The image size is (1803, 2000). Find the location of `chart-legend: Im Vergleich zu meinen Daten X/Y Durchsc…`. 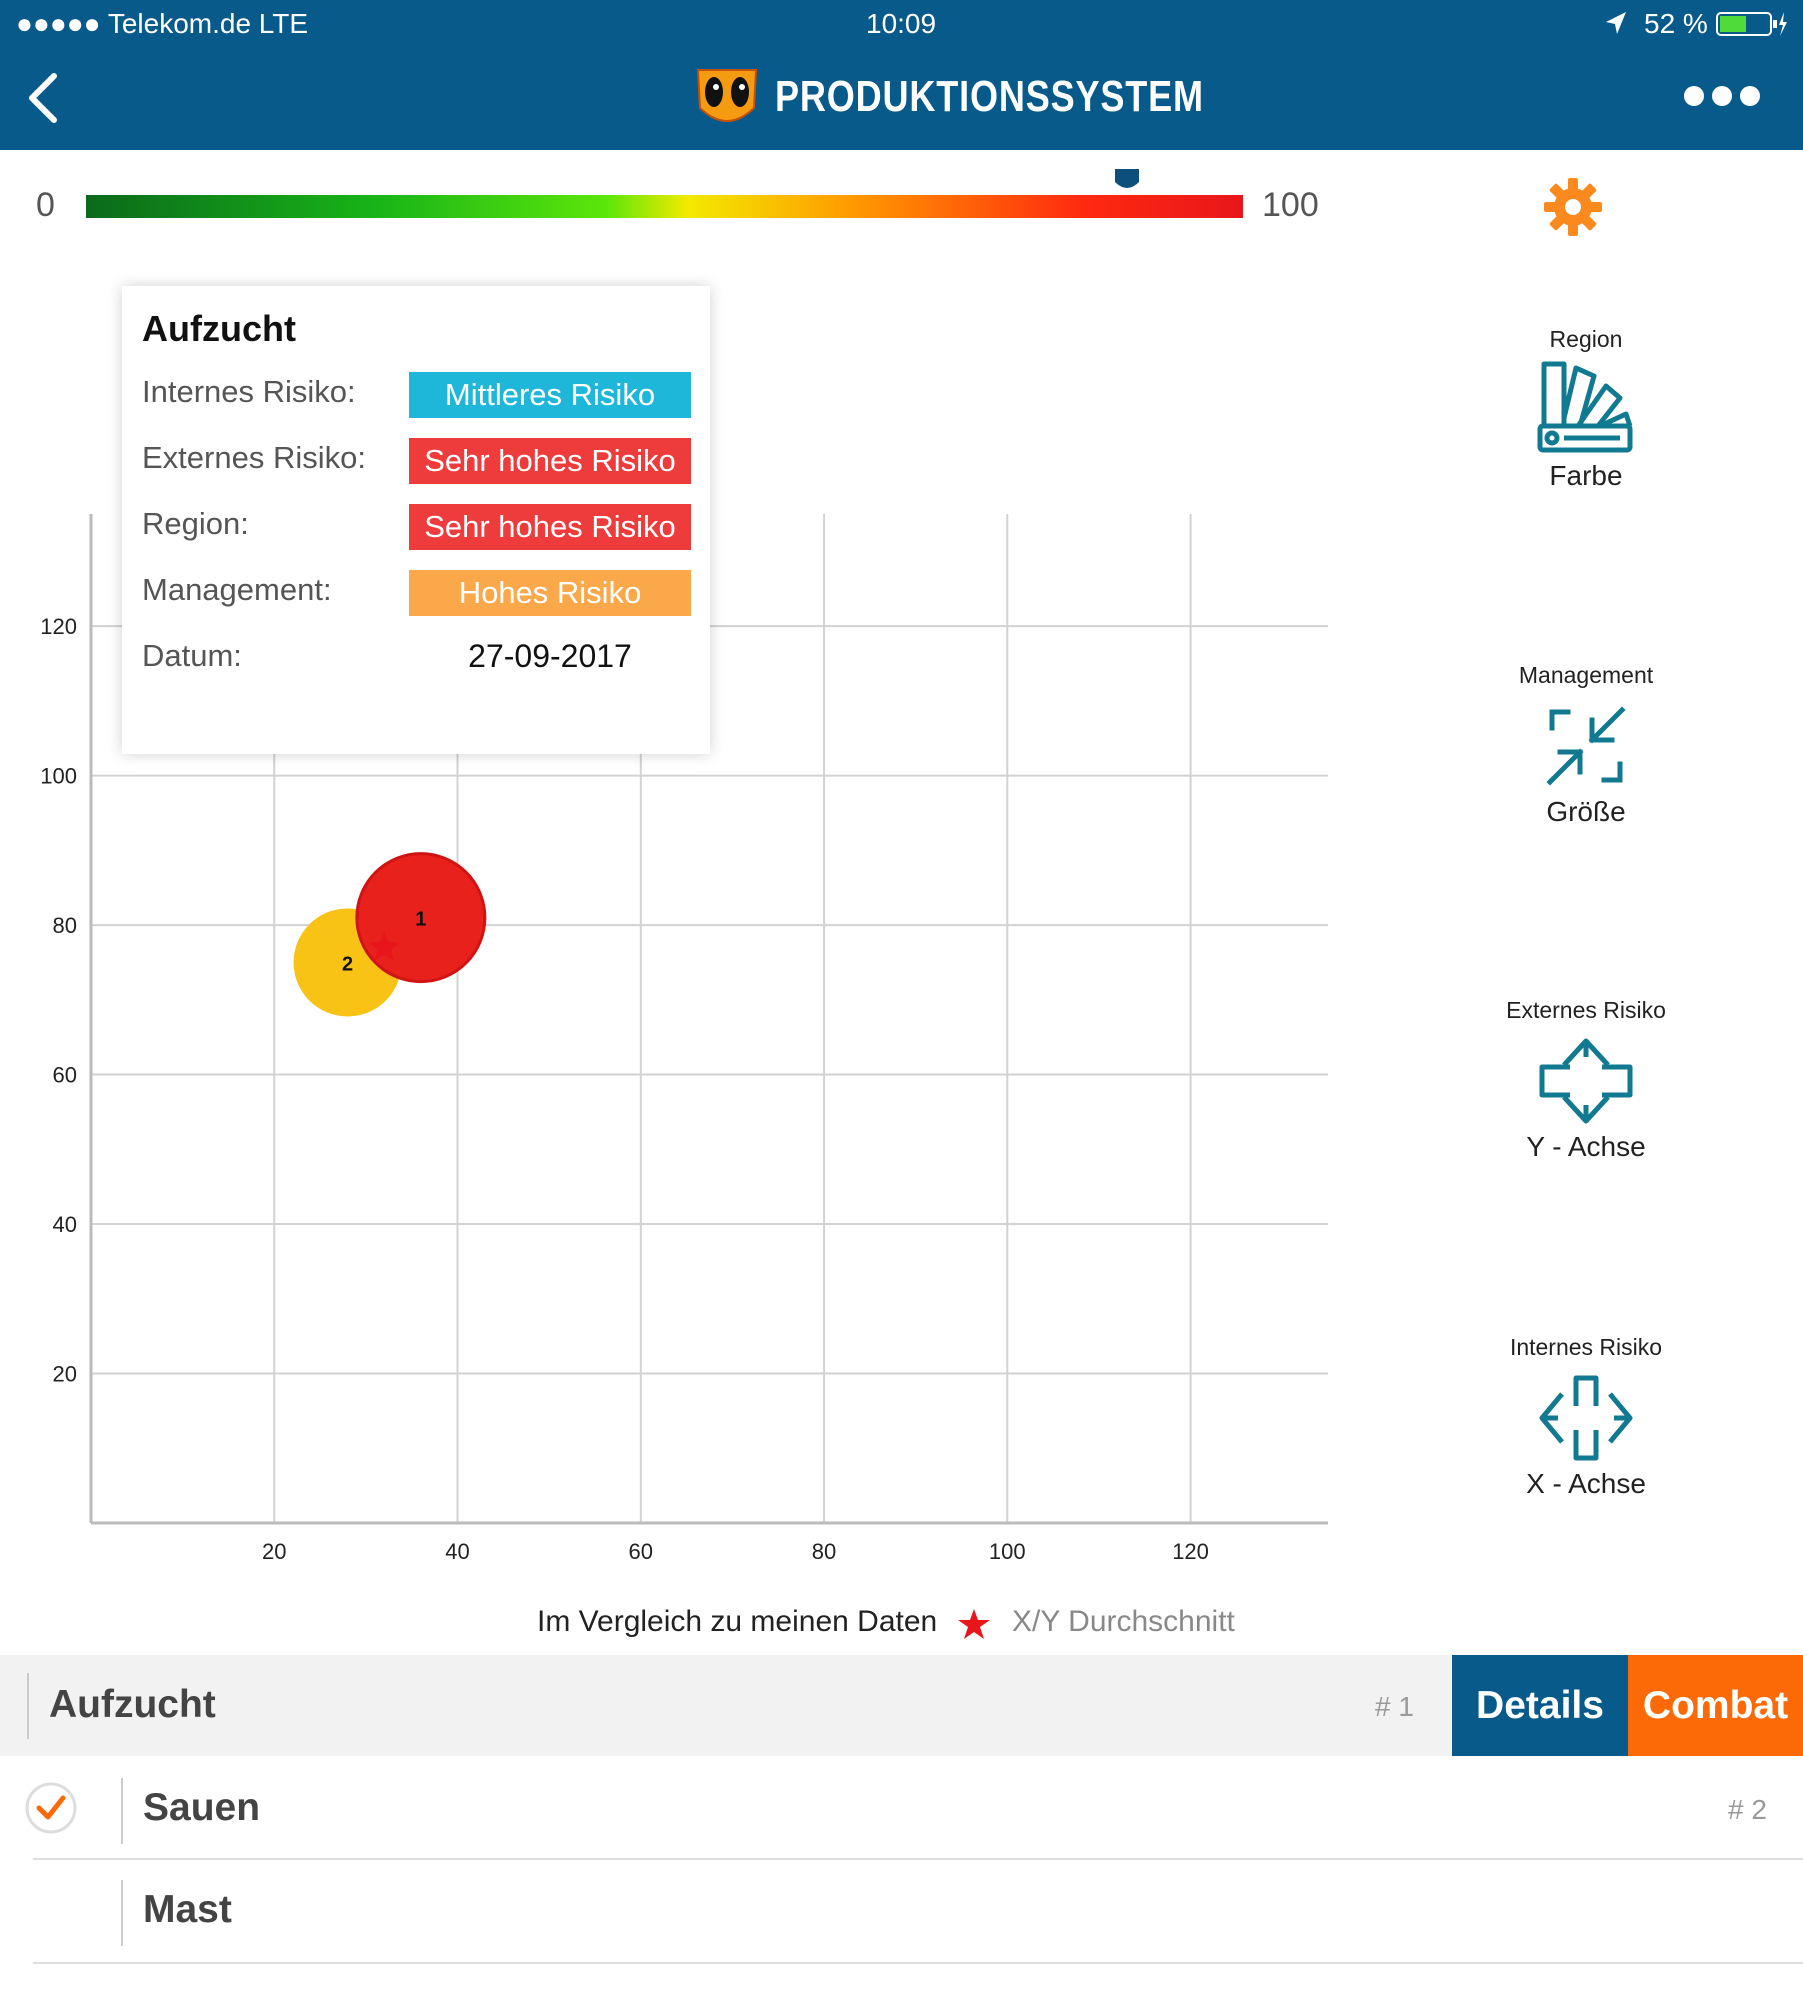

chart-legend: Im Vergleich zu meinen Daten X/Y Durchsc… is located at coordinates (901, 1625).